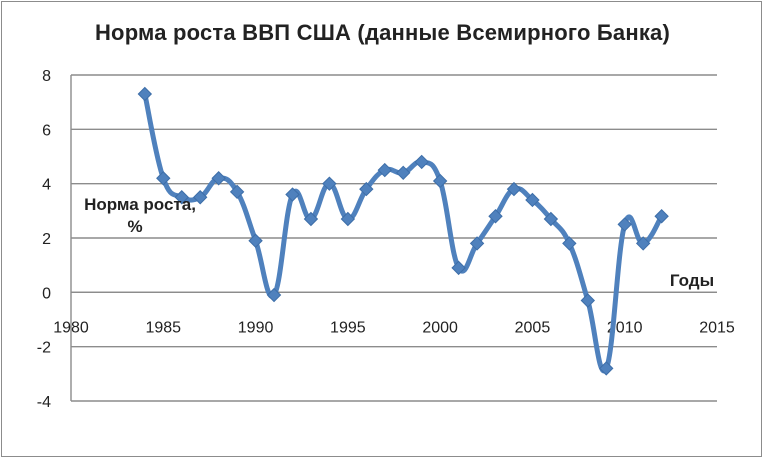  What do you see at coordinates (625, 327) in the screenshot?
I see `x-tick-label: 2010` at bounding box center [625, 327].